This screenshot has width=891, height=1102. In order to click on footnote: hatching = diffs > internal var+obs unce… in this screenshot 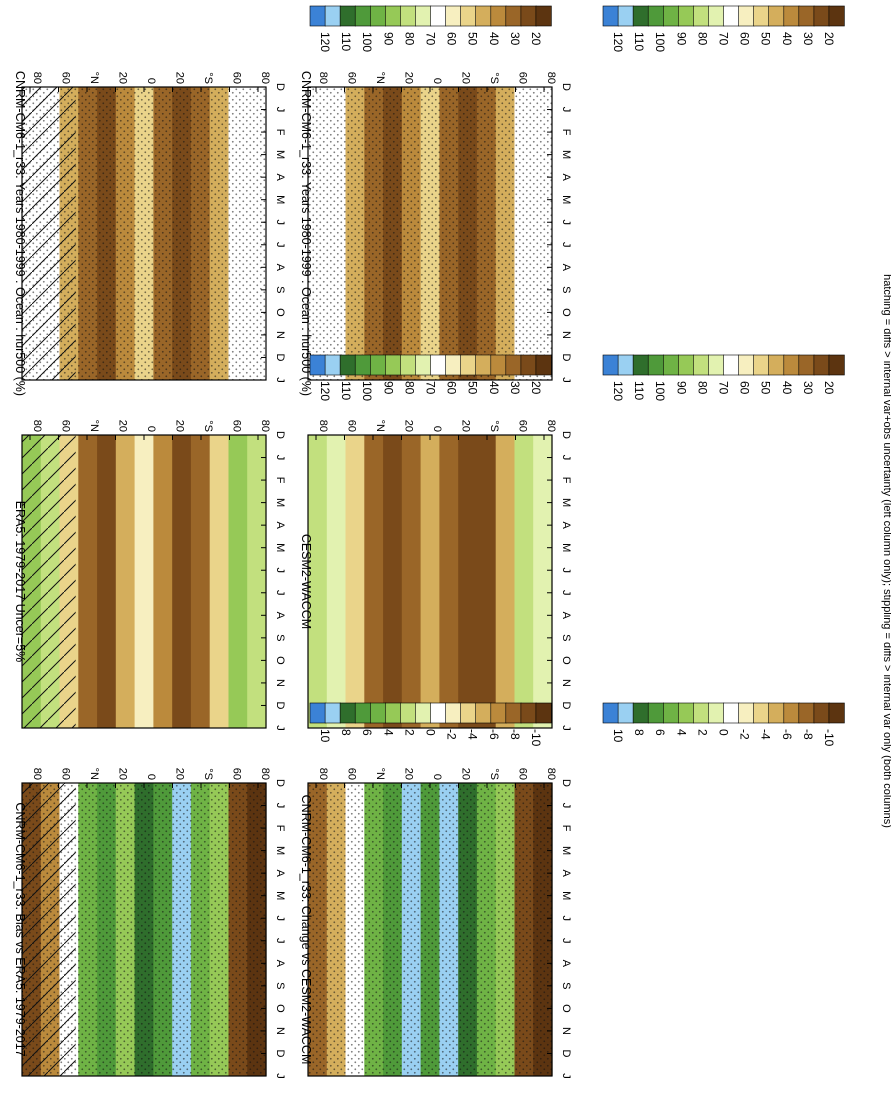, I will do `click(886, 551)`.